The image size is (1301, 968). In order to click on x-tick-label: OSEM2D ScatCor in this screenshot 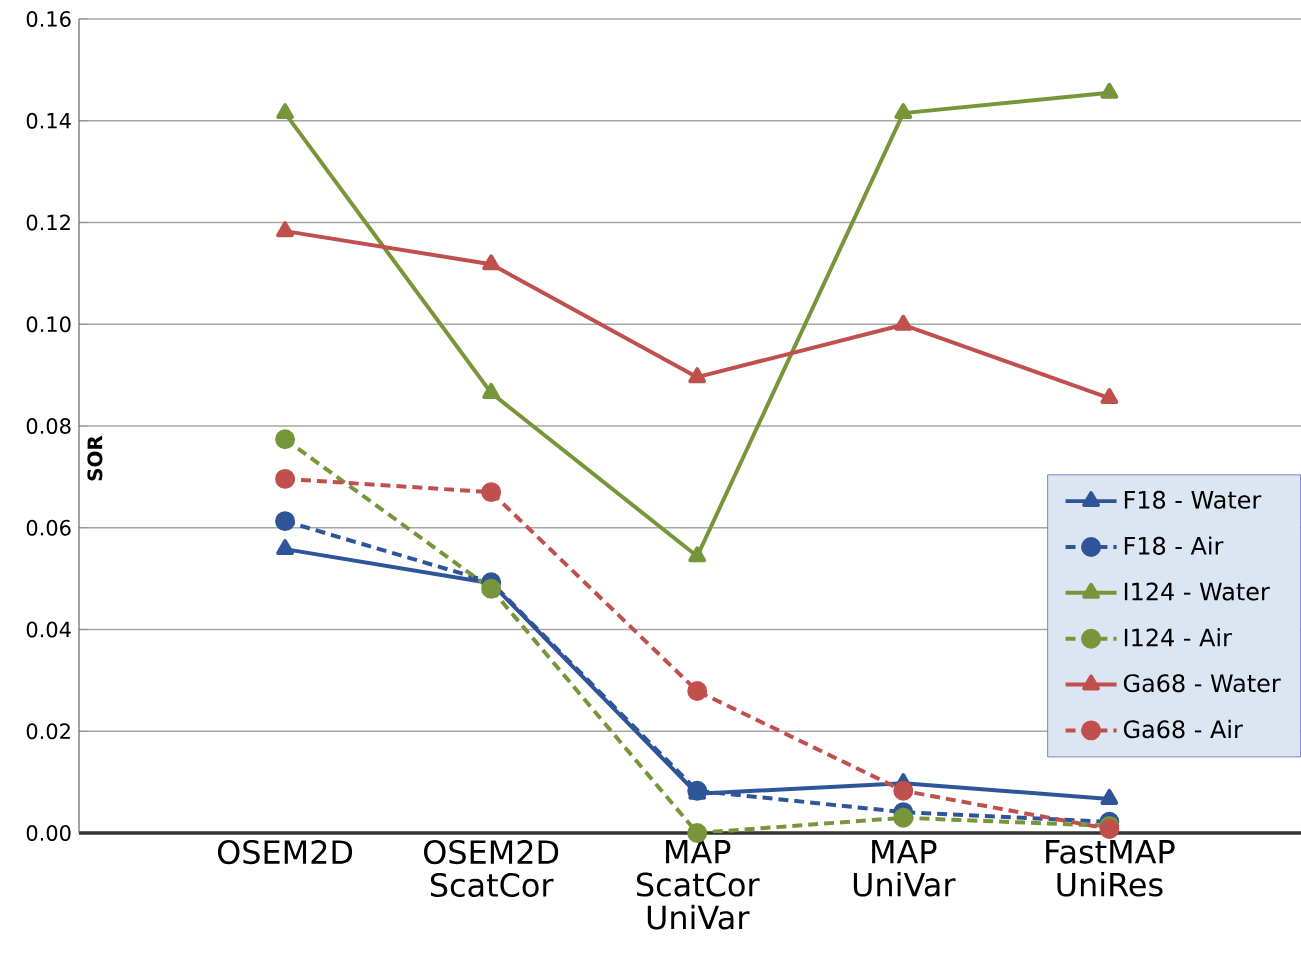, I will do `click(491, 869)`.